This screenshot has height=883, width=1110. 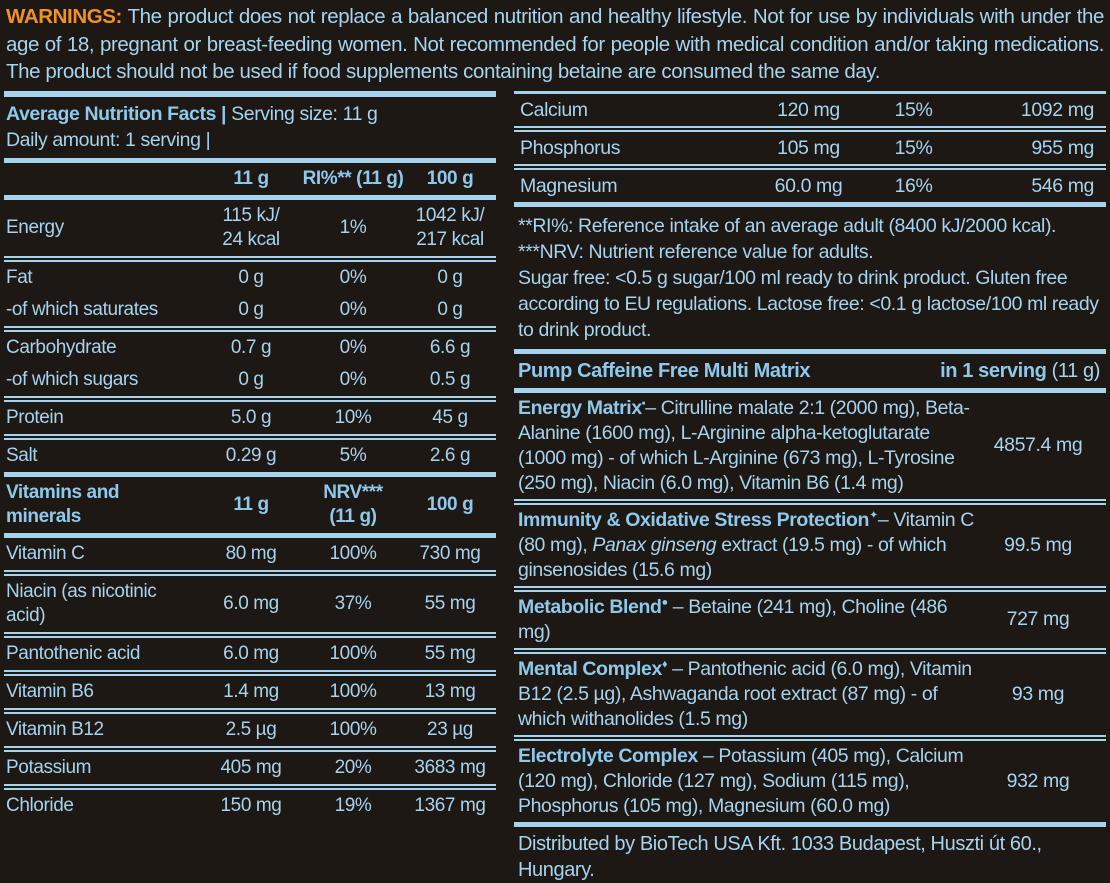 What do you see at coordinates (250, 604) in the screenshot?
I see `table-row: Niacin (as nicotinic acid) 6.0 mg 37% 55 mg` at bounding box center [250, 604].